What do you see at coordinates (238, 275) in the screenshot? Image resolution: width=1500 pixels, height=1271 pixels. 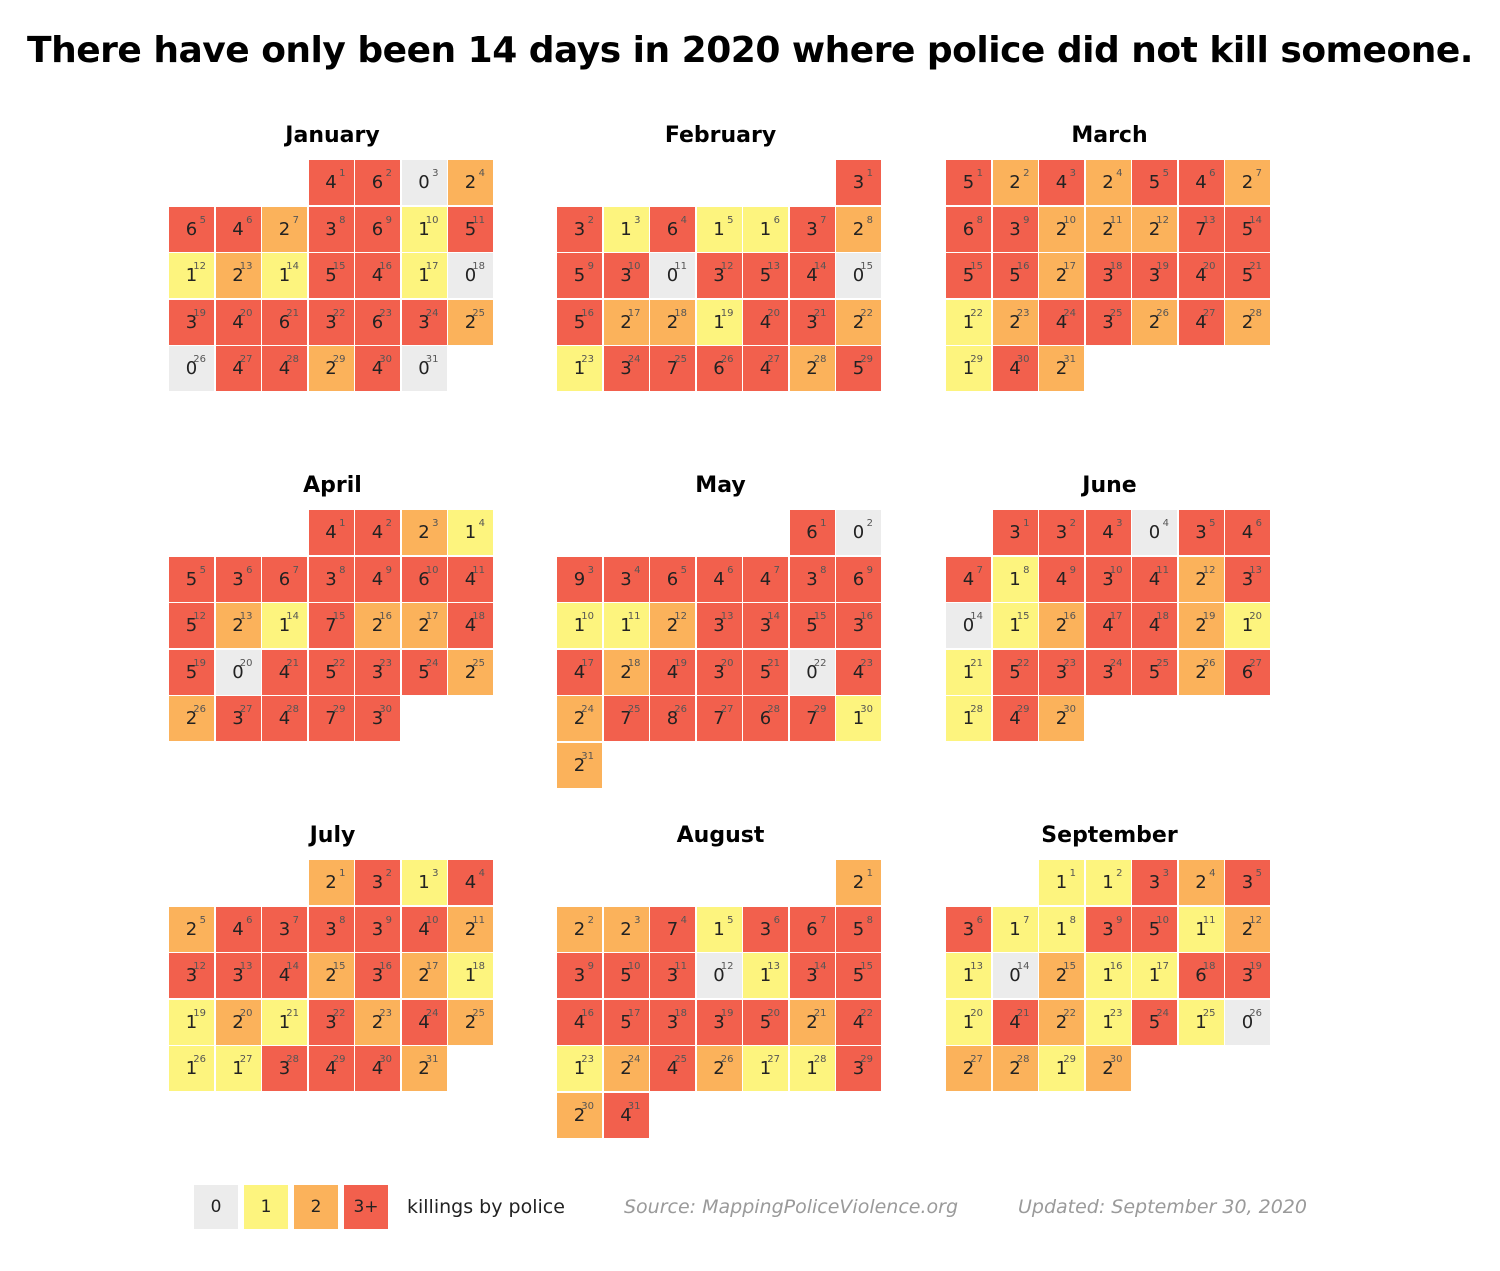 I see `day-cell: 2 13` at bounding box center [238, 275].